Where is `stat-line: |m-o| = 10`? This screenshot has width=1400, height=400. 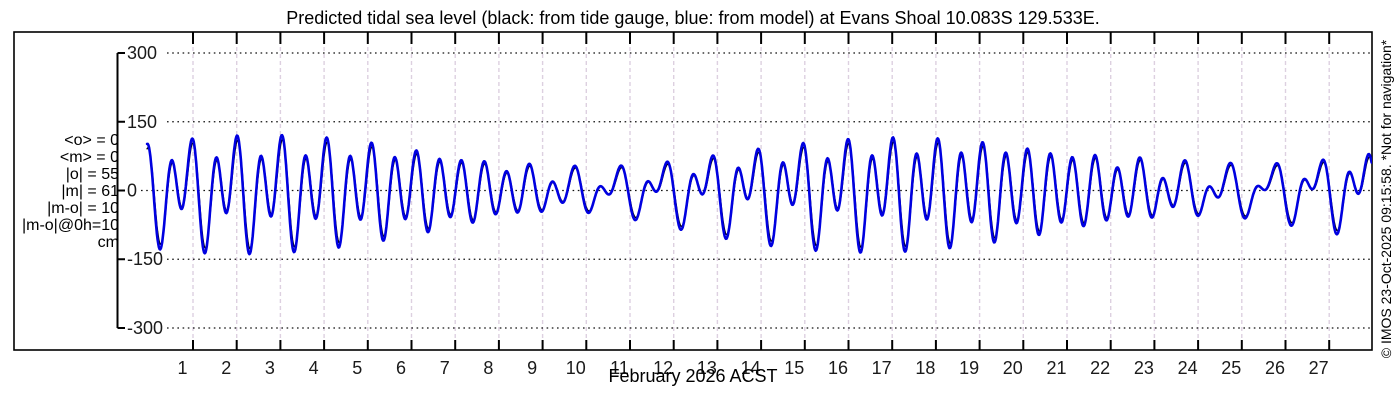
stat-line: |m-o| = 10 is located at coordinates (83, 208).